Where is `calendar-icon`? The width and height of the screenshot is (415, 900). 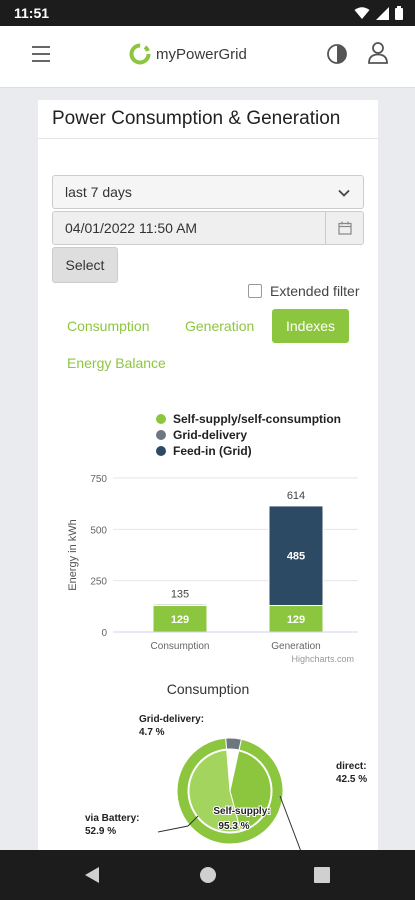
calendar-icon is located at coordinates (344, 228).